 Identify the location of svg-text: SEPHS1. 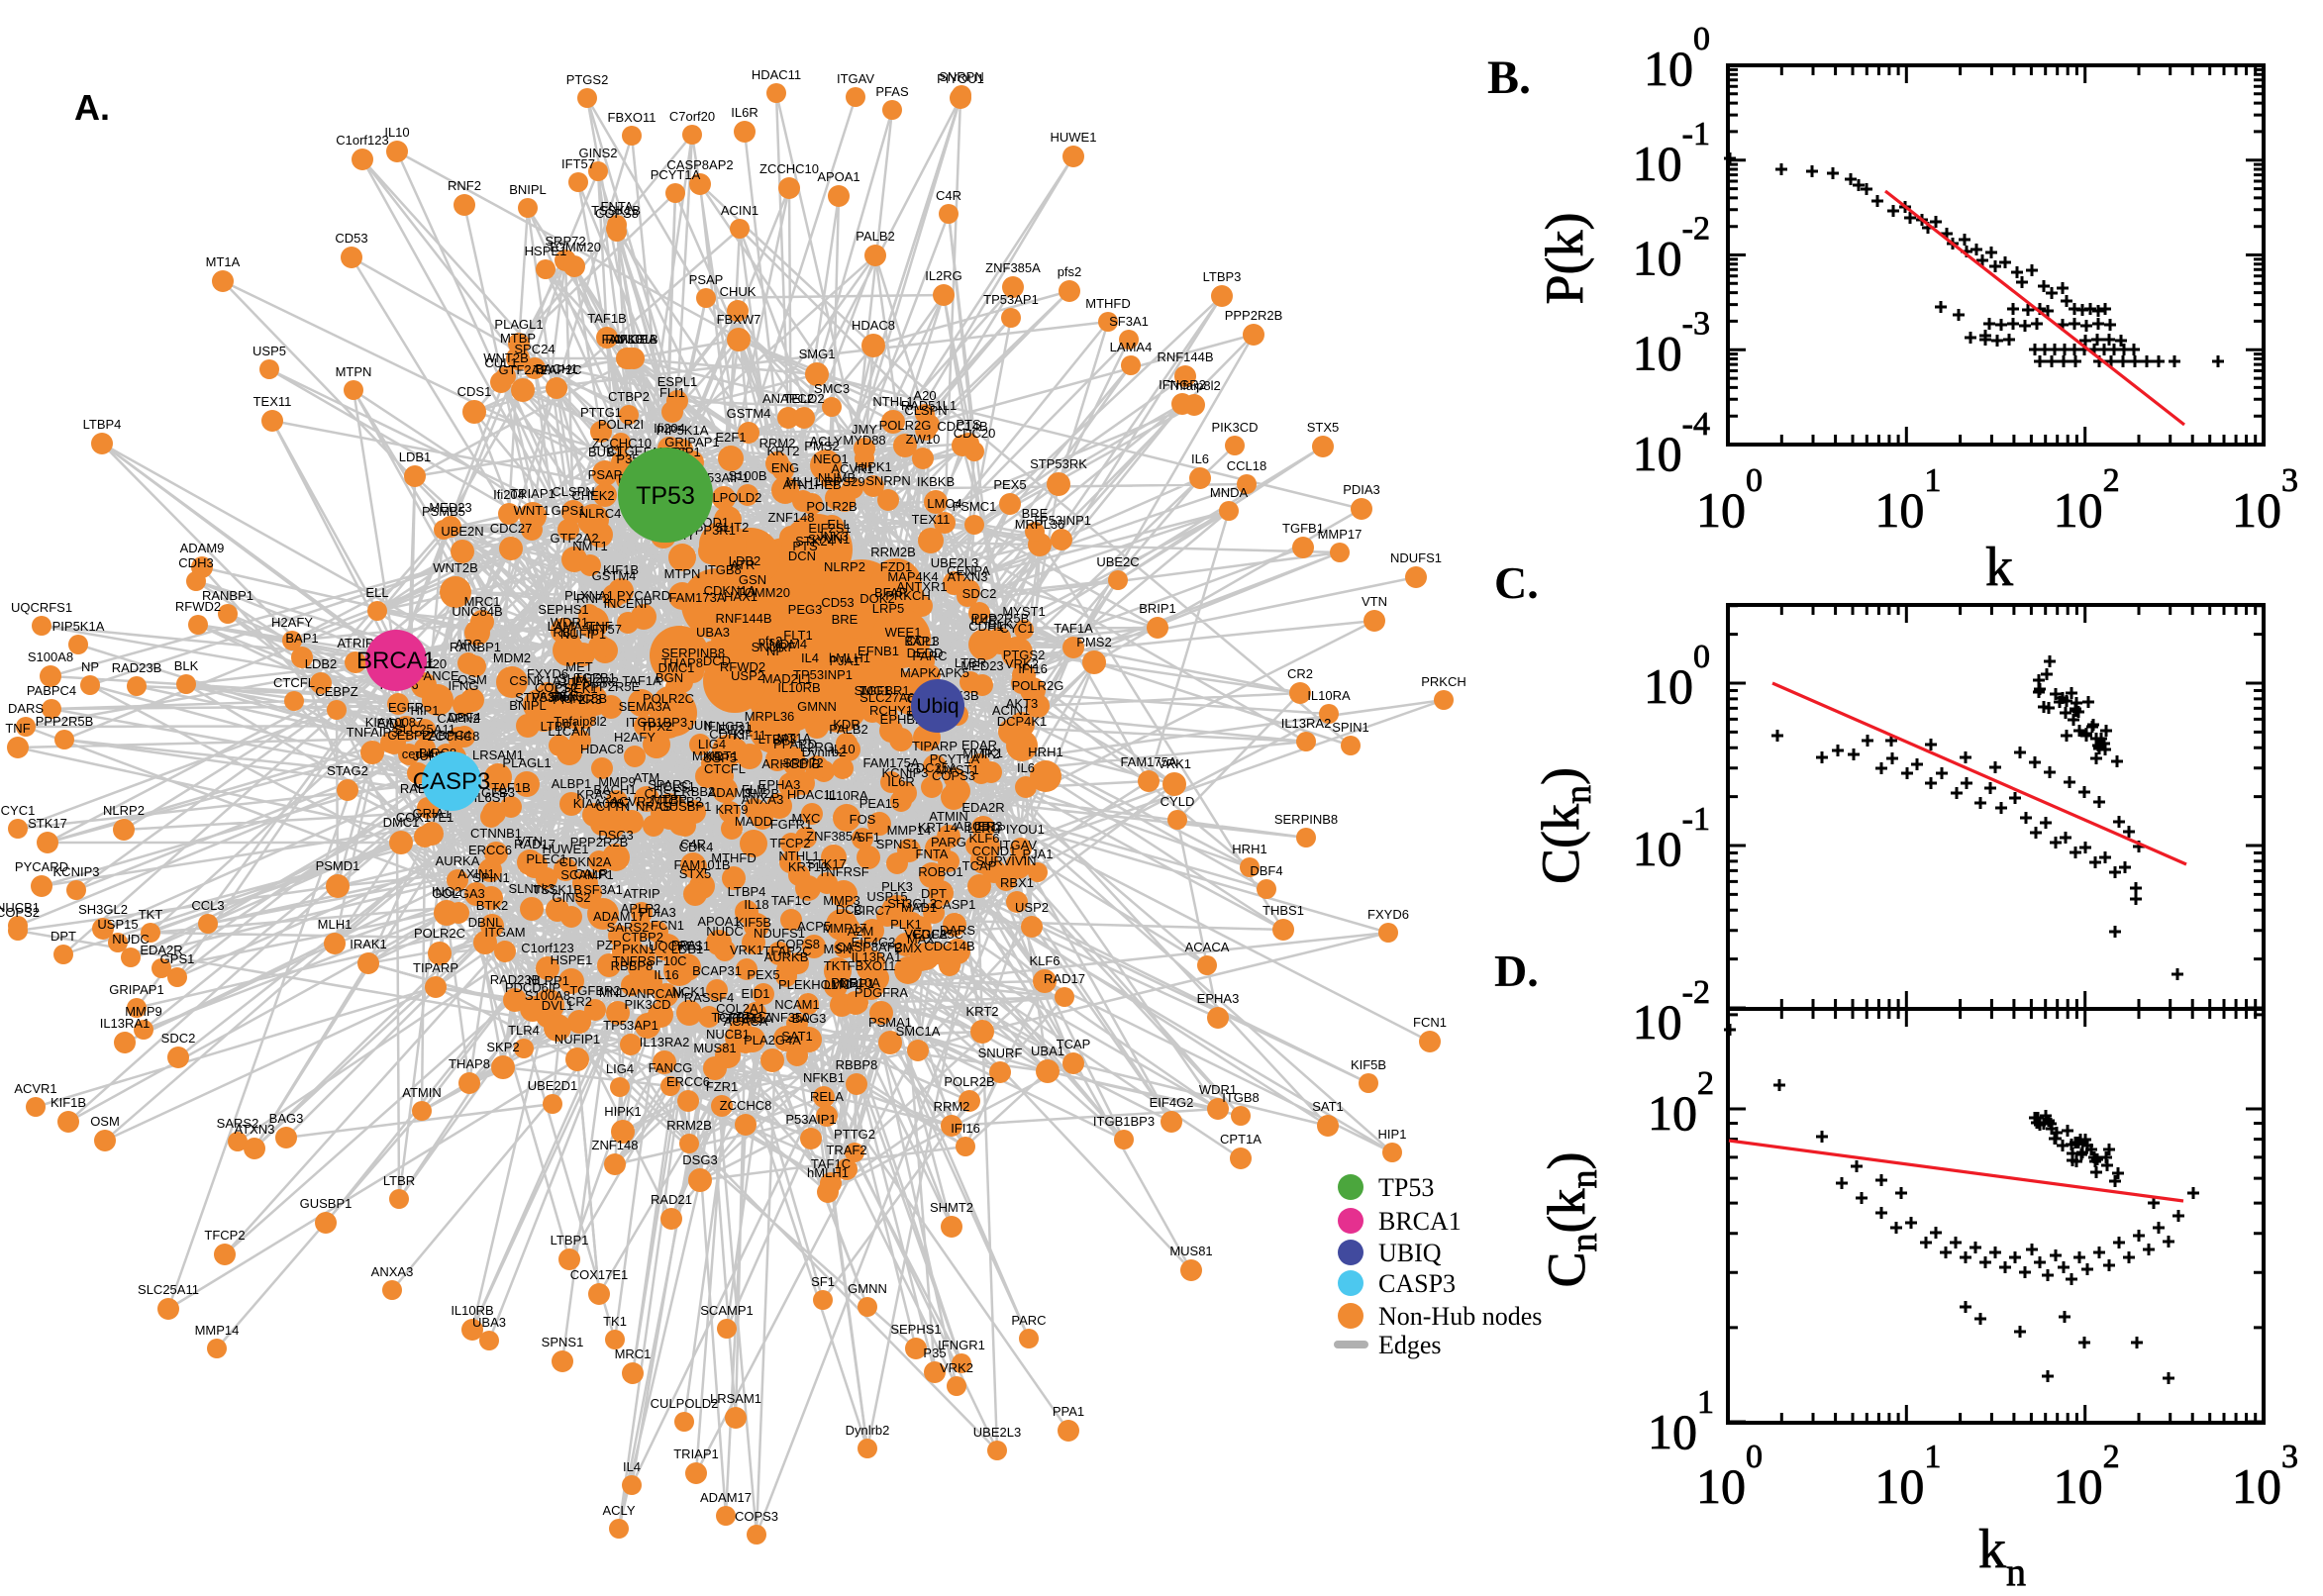
(916, 1329).